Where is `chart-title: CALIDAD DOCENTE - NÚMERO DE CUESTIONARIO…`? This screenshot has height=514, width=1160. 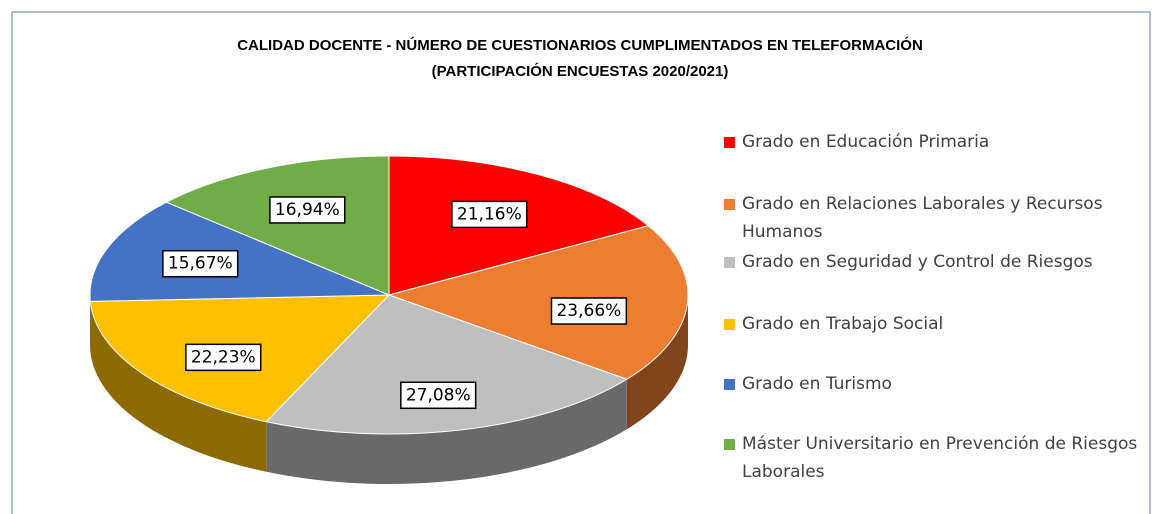
chart-title: CALIDAD DOCENTE - NÚMERO DE CUESTIONARIO… is located at coordinates (580, 45).